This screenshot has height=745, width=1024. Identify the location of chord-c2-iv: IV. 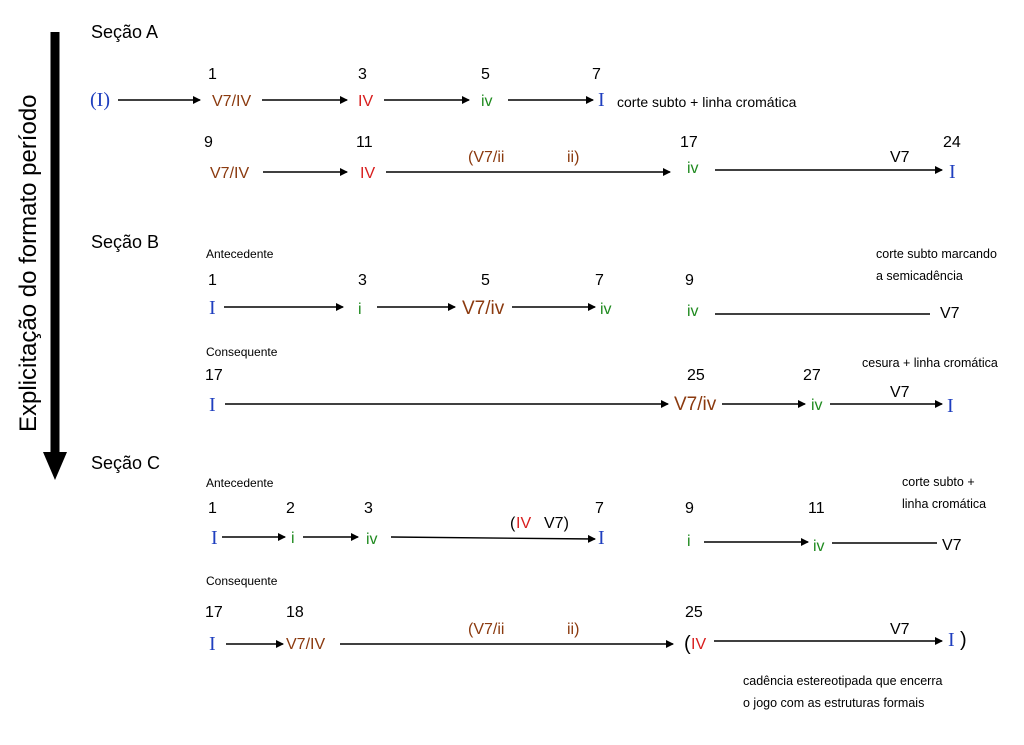
(698, 644).